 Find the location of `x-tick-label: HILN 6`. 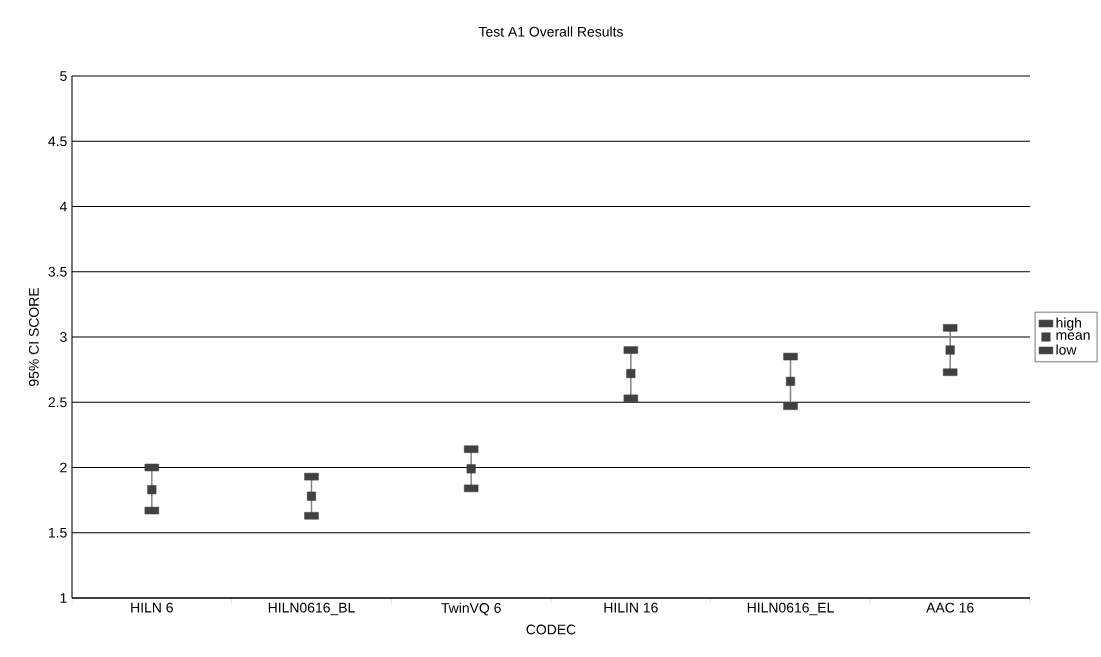

x-tick-label: HILN 6 is located at coordinates (152, 607).